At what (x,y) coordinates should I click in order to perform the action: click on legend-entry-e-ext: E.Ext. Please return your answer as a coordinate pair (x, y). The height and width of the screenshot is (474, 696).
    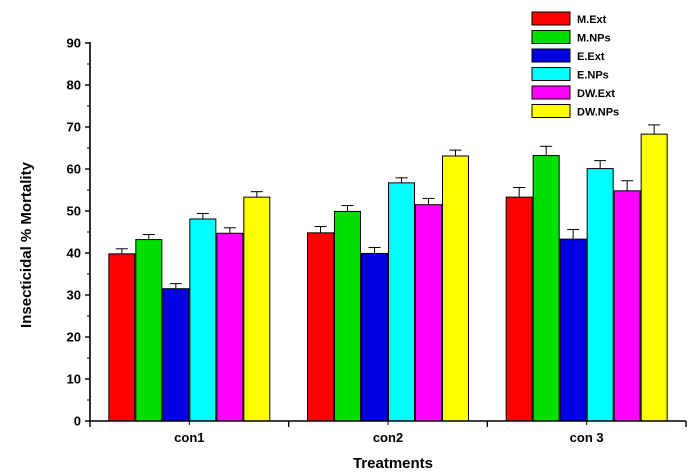
    Looking at the image, I should click on (568, 55).